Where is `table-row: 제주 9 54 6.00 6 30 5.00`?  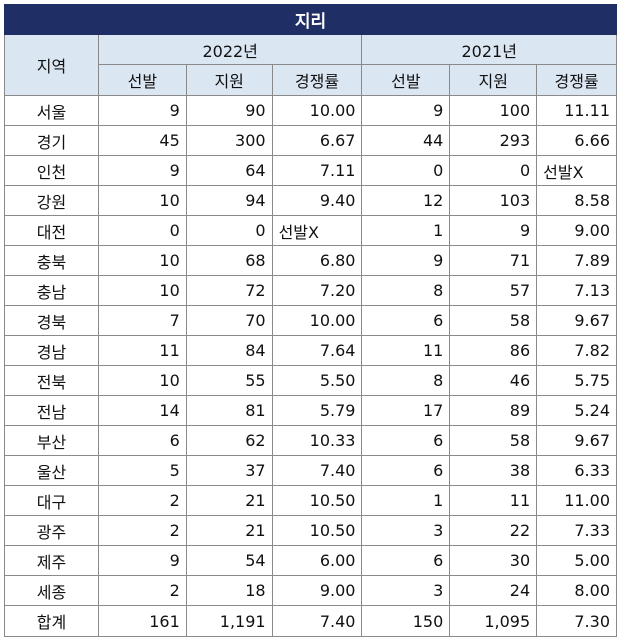
table-row: 제주 9 54 6.00 6 30 5.00 is located at coordinates (310, 560).